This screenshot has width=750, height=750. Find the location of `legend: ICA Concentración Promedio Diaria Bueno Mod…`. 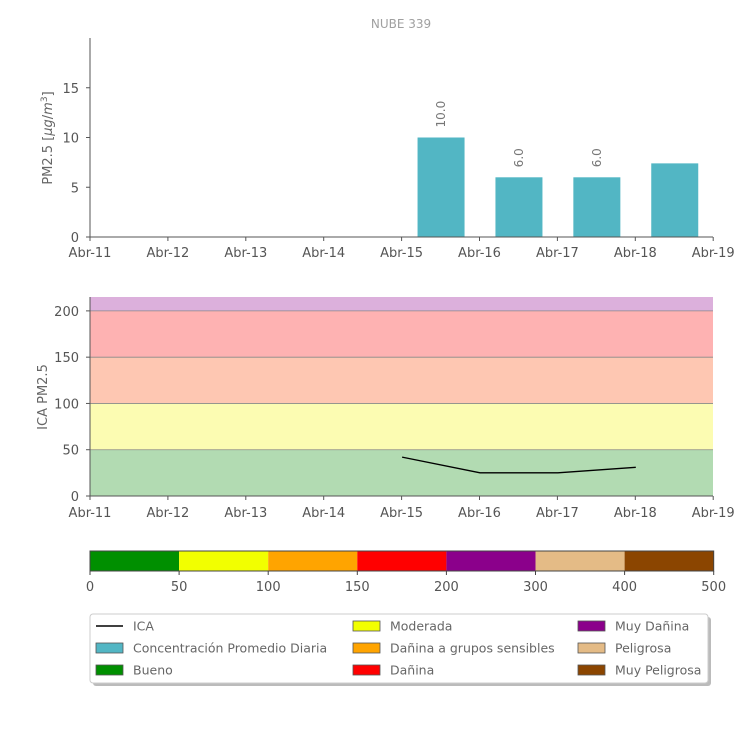

legend: ICA Concentración Promedio Diaria Bueno Mod… is located at coordinates (400, 649).